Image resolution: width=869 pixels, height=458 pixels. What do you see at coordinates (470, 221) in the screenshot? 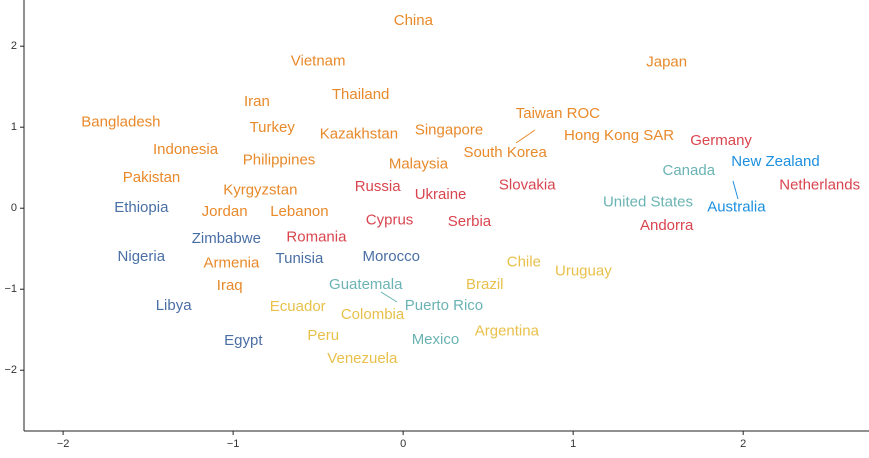
I see `point-label: Serbia` at bounding box center [470, 221].